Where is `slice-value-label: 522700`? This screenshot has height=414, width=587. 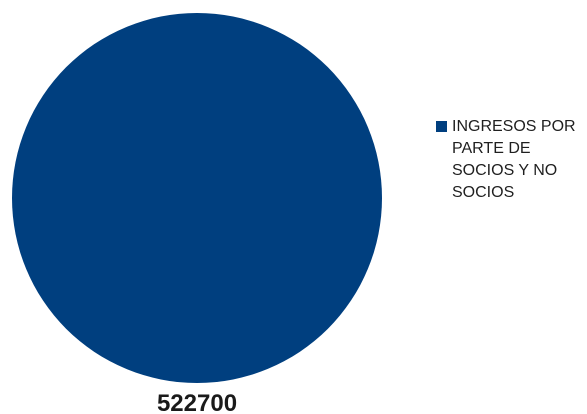 slice-value-label: 522700 is located at coordinates (197, 402).